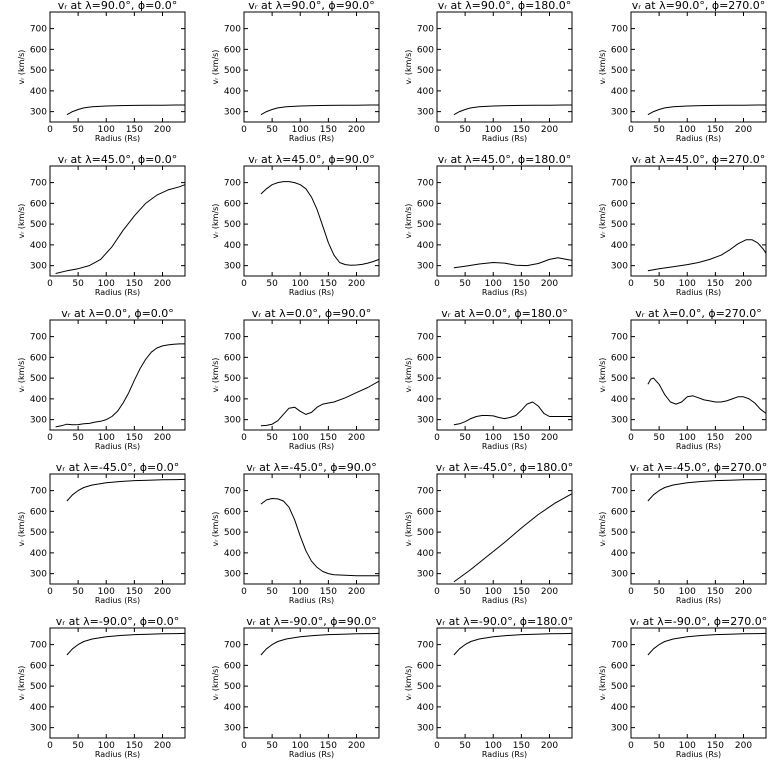 This screenshot has width=768, height=768. I want to click on panel-title: vᵣ at λ=45.0°, ϕ=90.0°, so click(311, 159).